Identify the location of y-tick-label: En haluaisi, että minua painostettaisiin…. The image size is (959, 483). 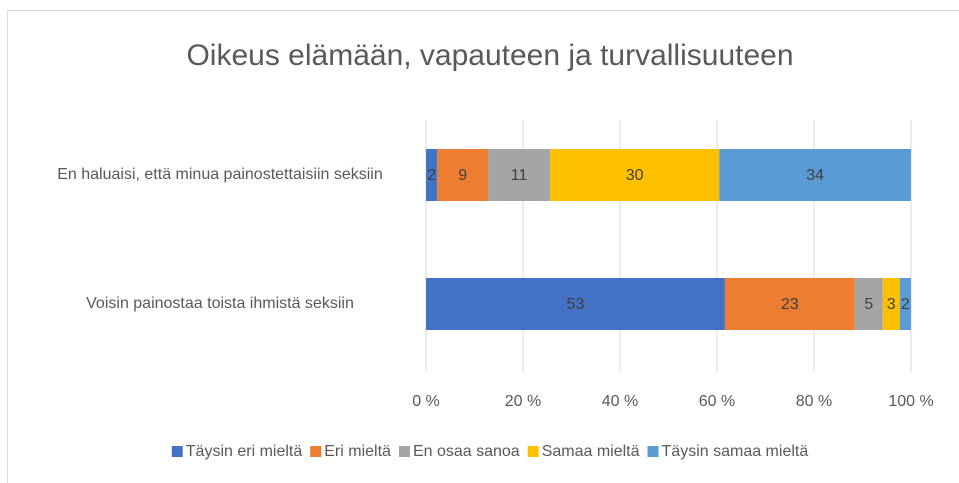
(220, 174).